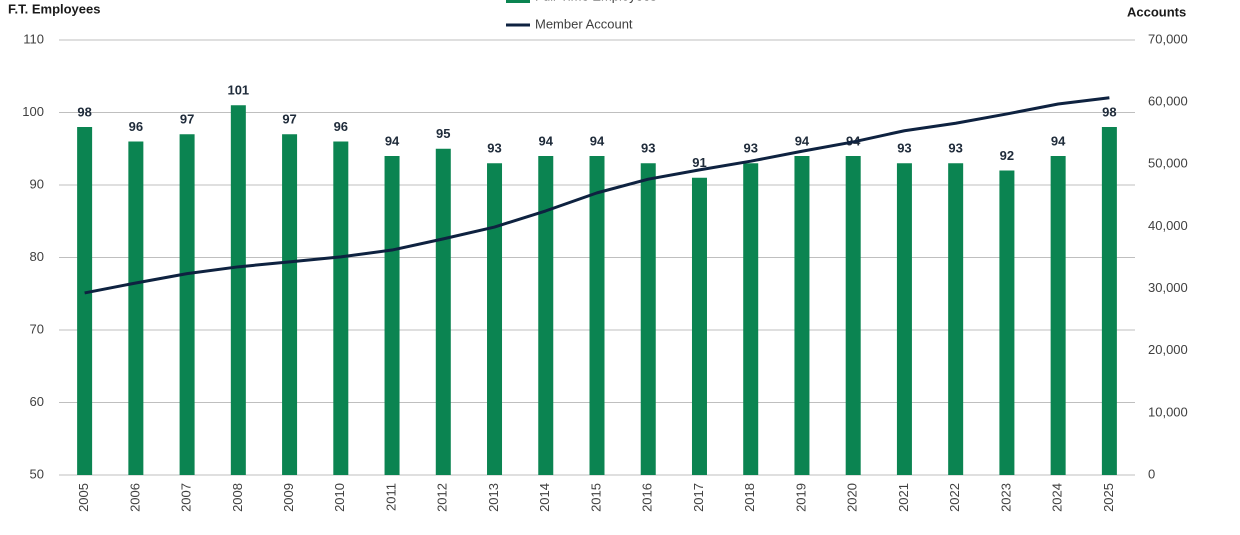  What do you see at coordinates (37, 401) in the screenshot?
I see `y-tick-label: 60` at bounding box center [37, 401].